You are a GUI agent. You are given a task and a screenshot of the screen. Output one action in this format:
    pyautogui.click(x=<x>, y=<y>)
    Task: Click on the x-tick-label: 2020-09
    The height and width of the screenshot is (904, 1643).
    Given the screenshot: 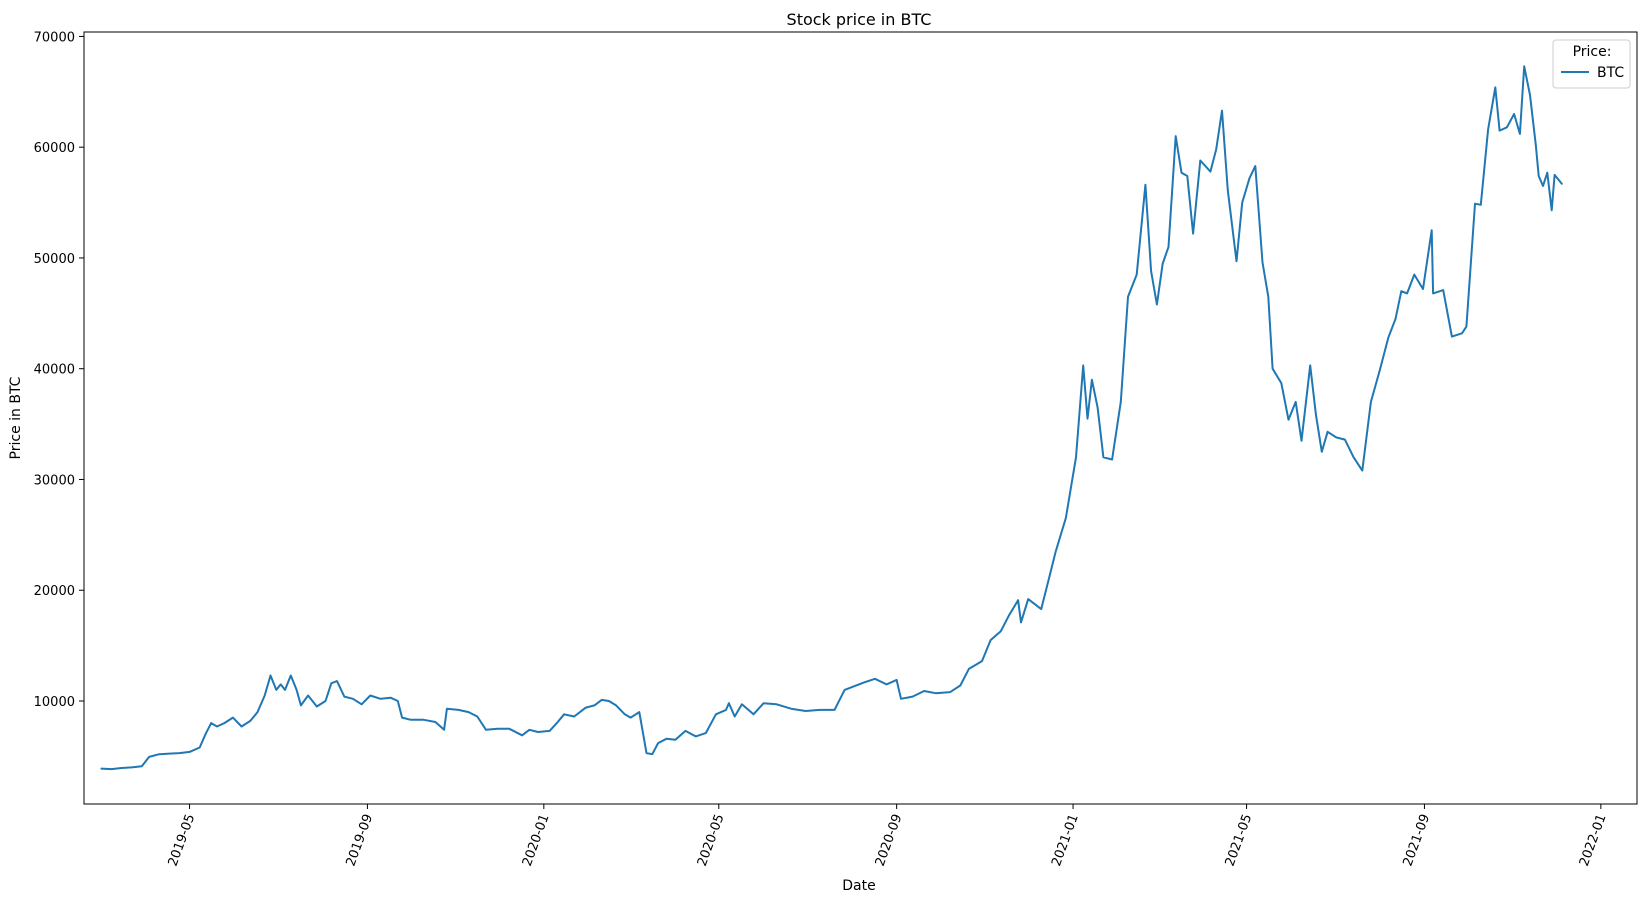 What is the action you would take?
    pyautogui.click(x=889, y=840)
    